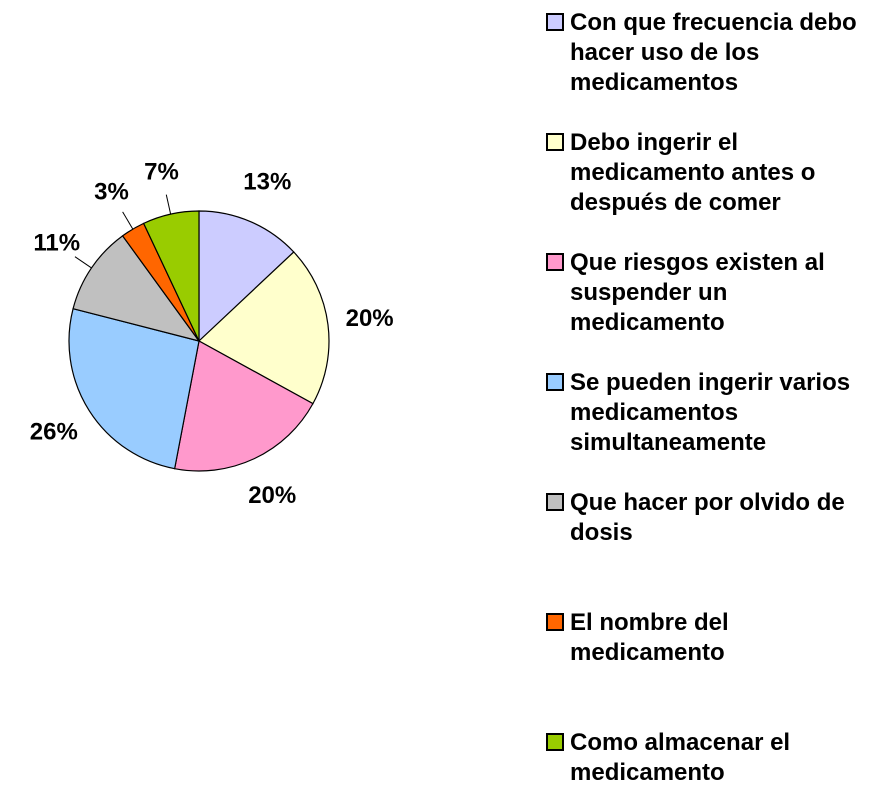 The width and height of the screenshot is (892, 790). What do you see at coordinates (680, 757) in the screenshot?
I see `legend-label: Como almacenar el medicamento` at bounding box center [680, 757].